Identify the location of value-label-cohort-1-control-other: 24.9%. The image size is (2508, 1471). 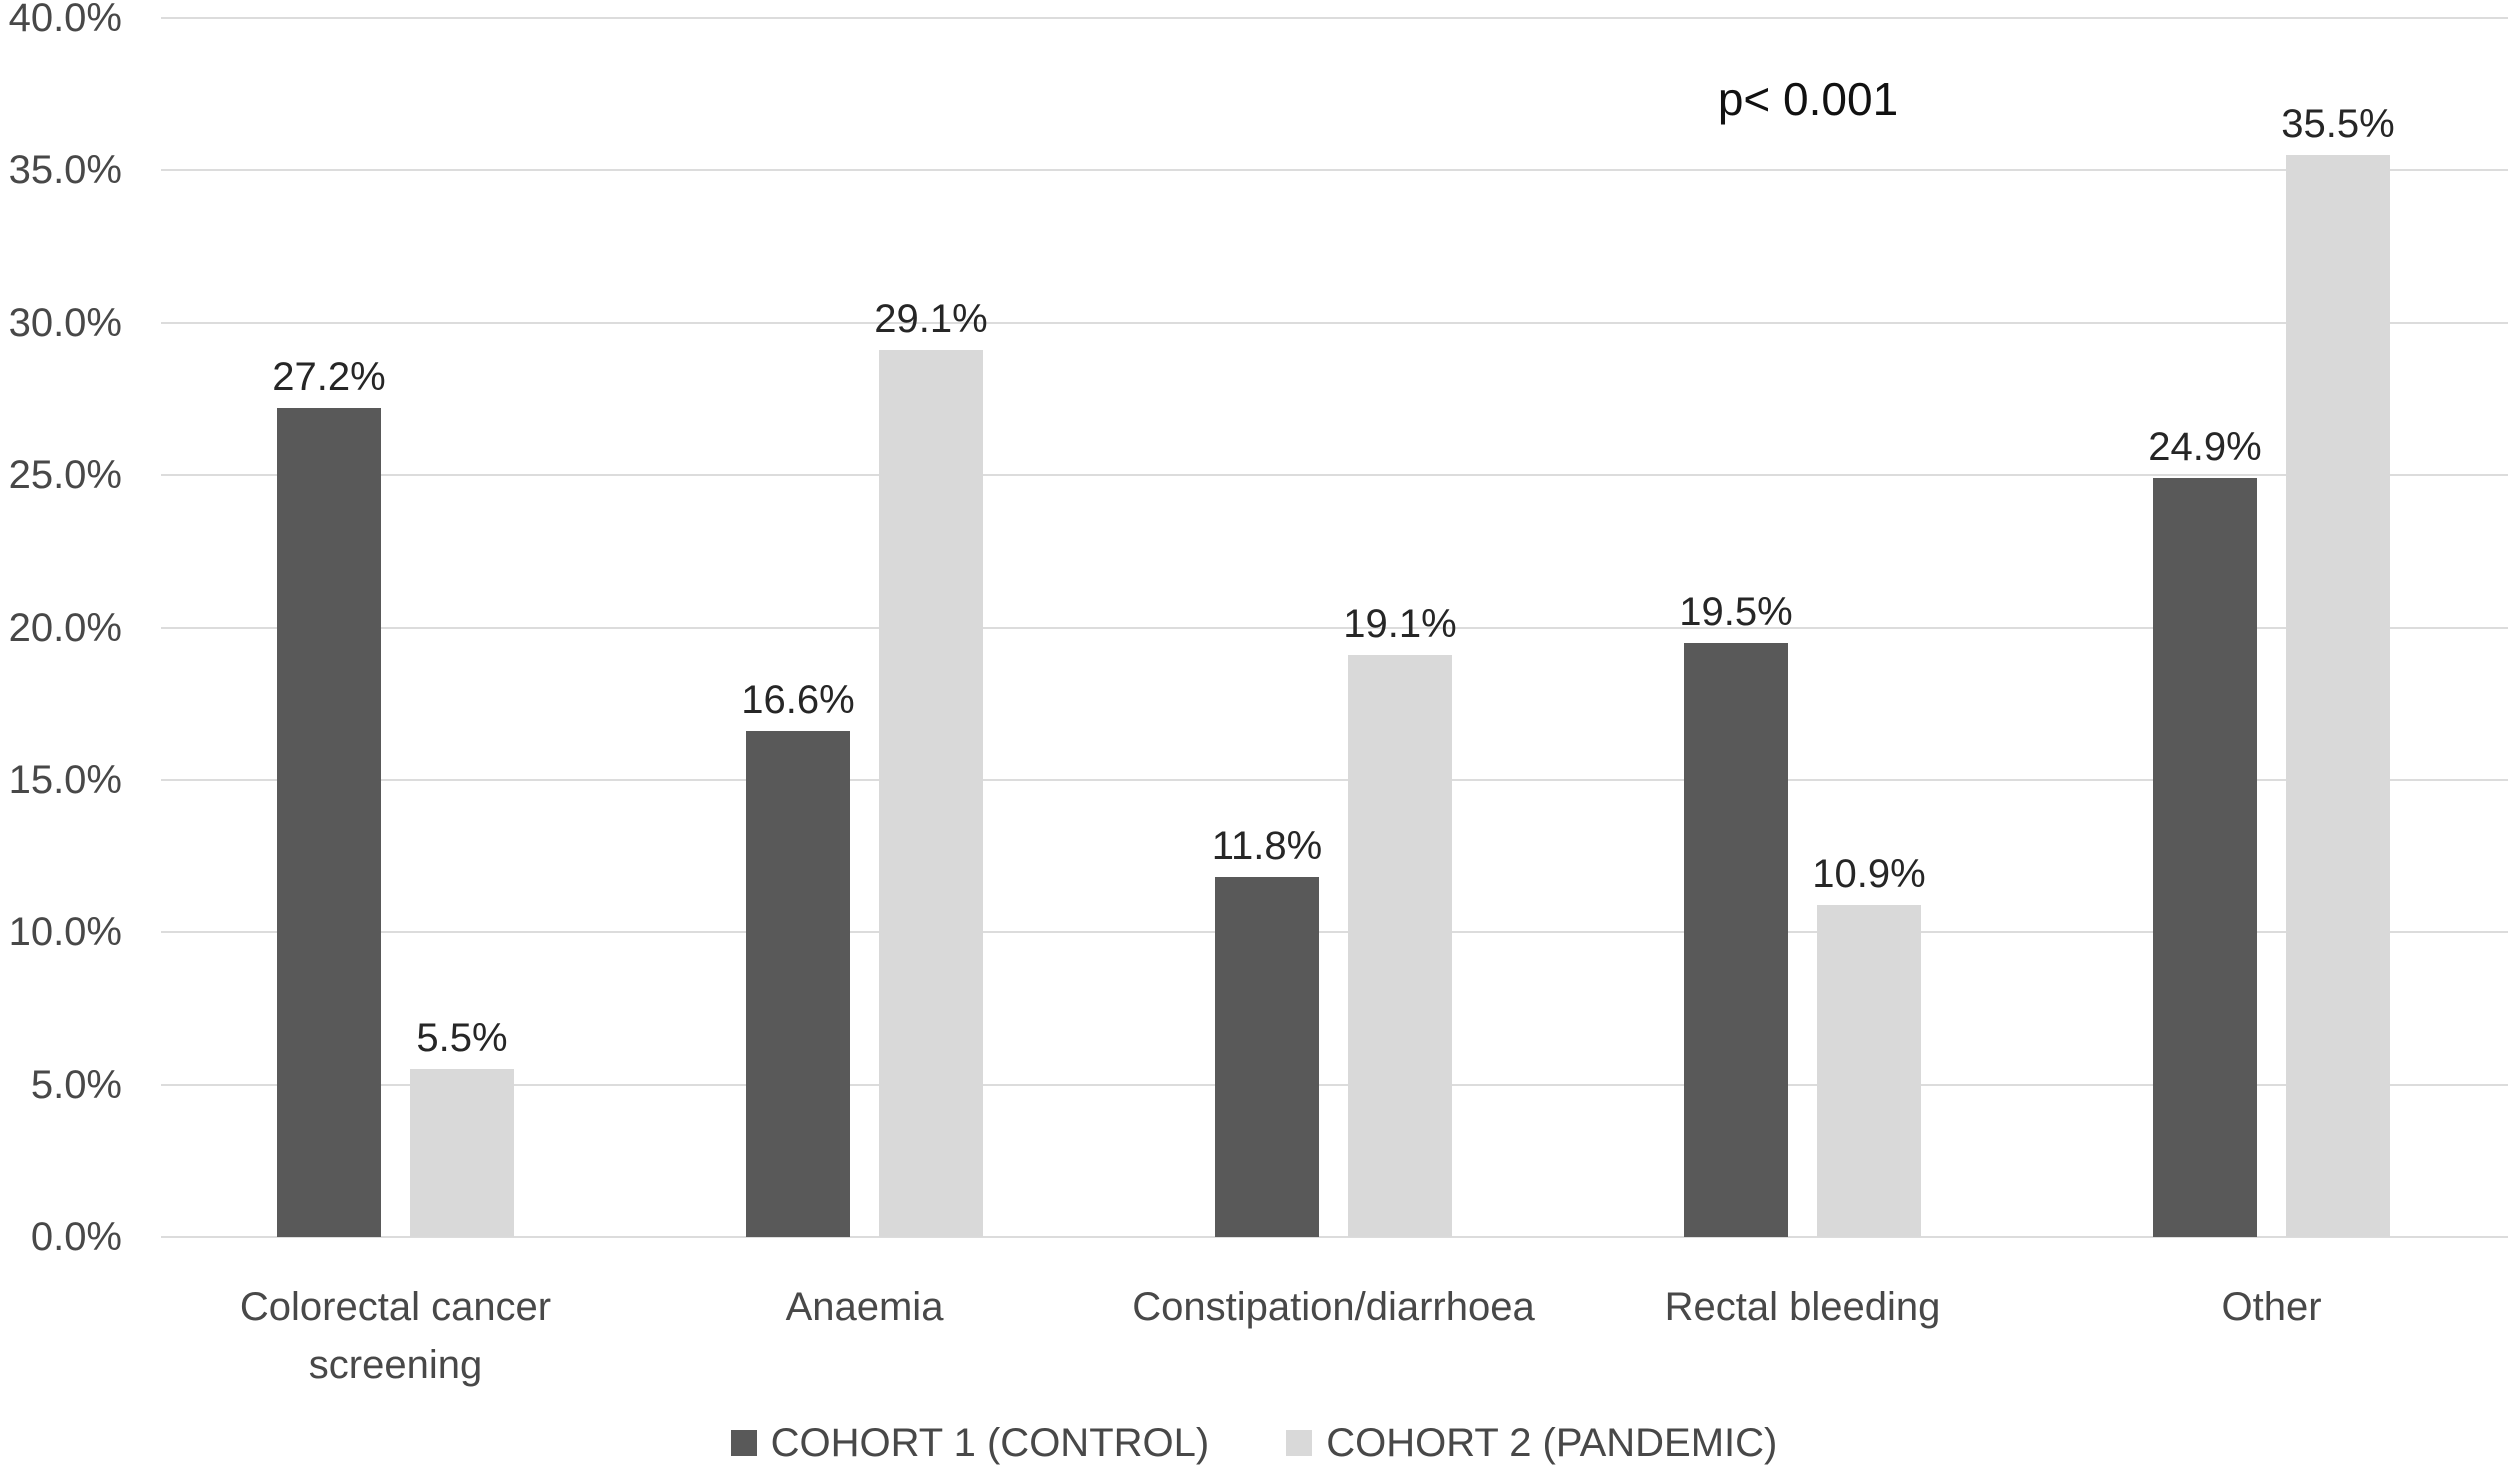
(2205, 447).